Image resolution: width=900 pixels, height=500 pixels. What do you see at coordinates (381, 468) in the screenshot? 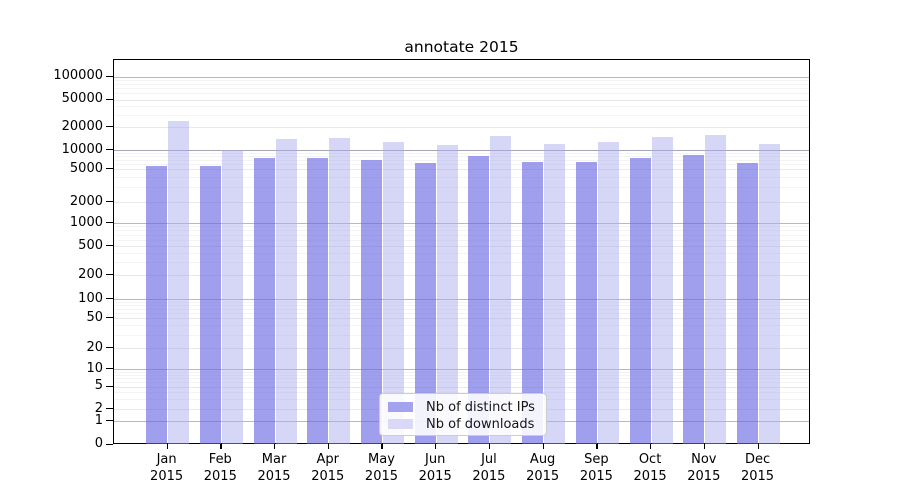
I see `x-tick-label: May 2015` at bounding box center [381, 468].